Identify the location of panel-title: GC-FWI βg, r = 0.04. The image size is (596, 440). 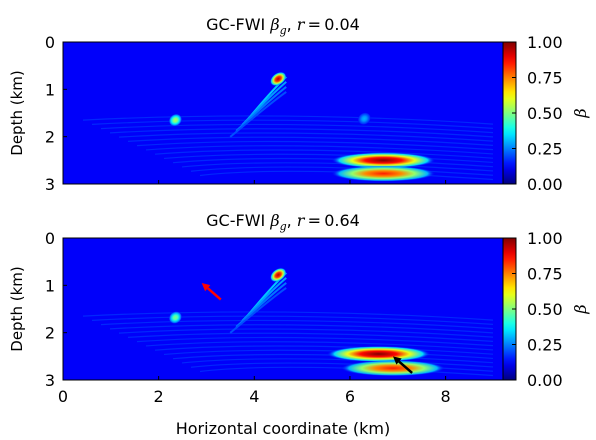
(283, 26).